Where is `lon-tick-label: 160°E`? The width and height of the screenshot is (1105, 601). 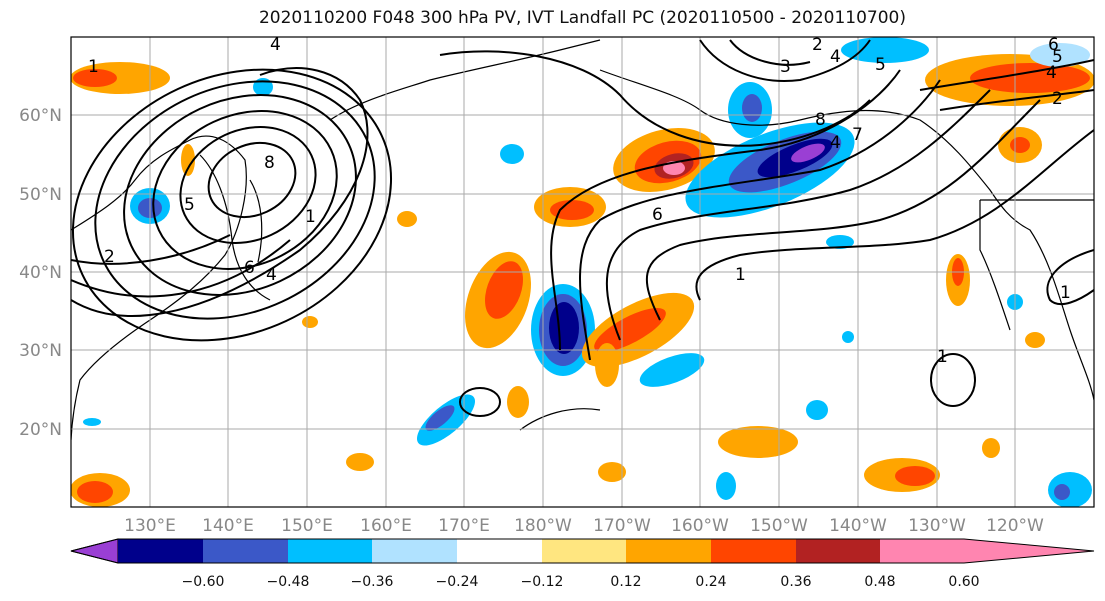
lon-tick-label: 160°E is located at coordinates (386, 526).